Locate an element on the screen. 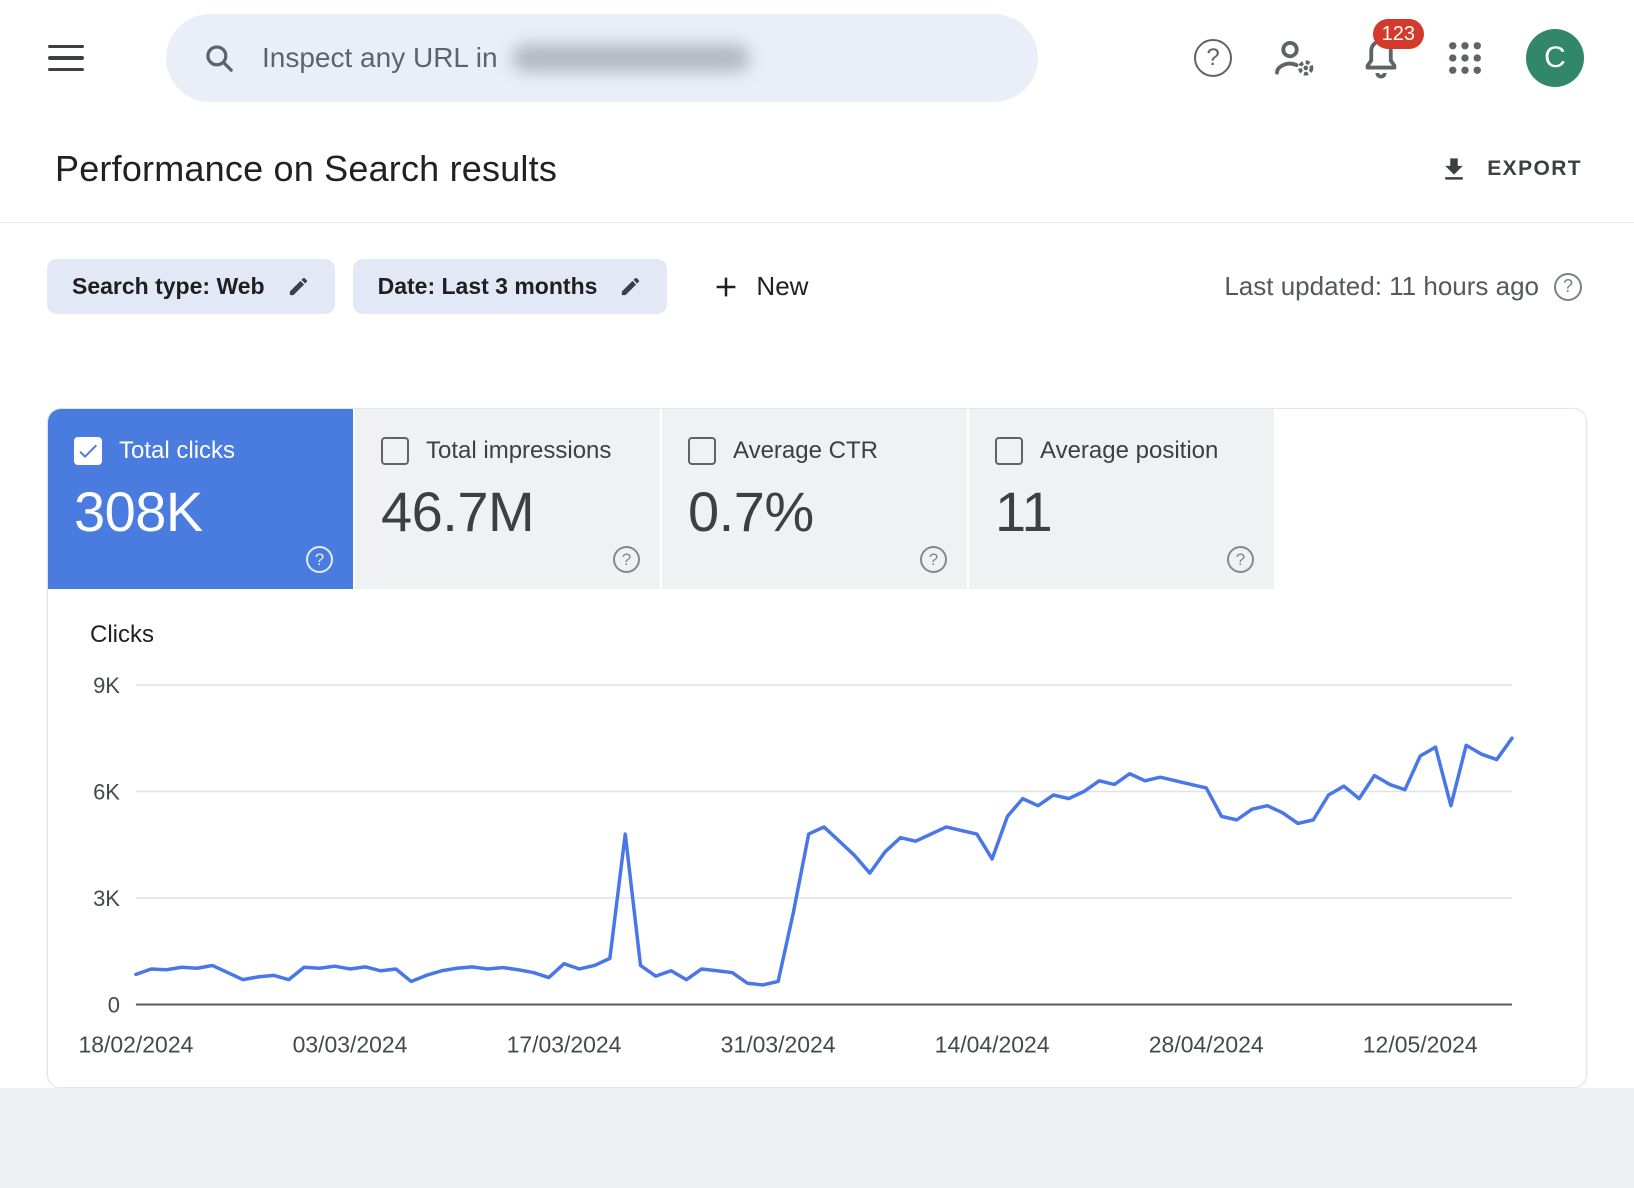  date-range-chip-label: Date: Last 3 months is located at coordinates (487, 286).